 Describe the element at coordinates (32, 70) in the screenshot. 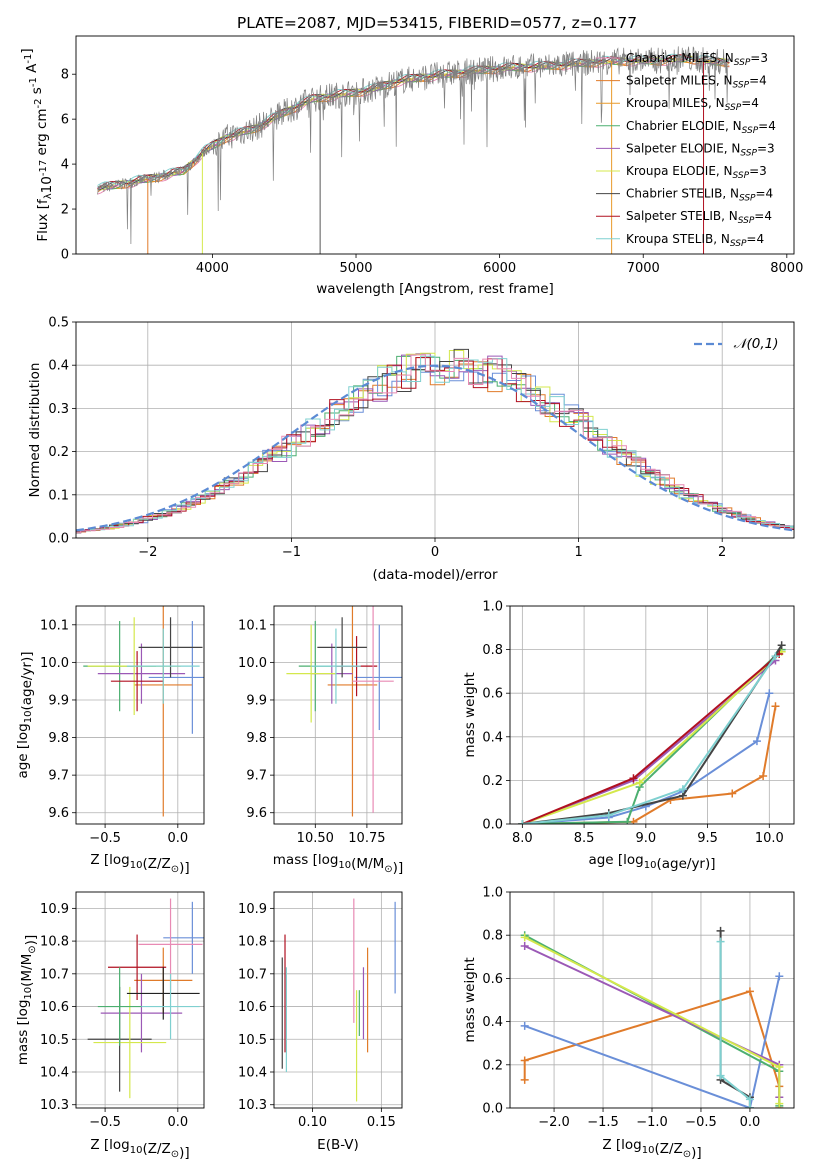

I see `label-part: A` at that location.